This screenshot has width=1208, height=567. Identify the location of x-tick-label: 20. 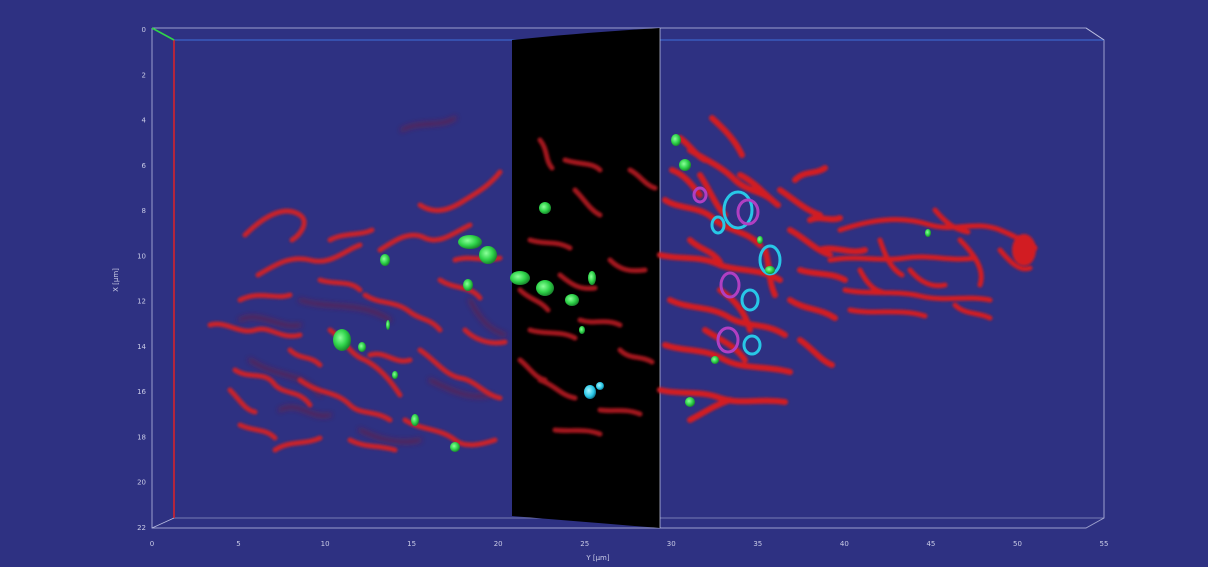
(498, 544).